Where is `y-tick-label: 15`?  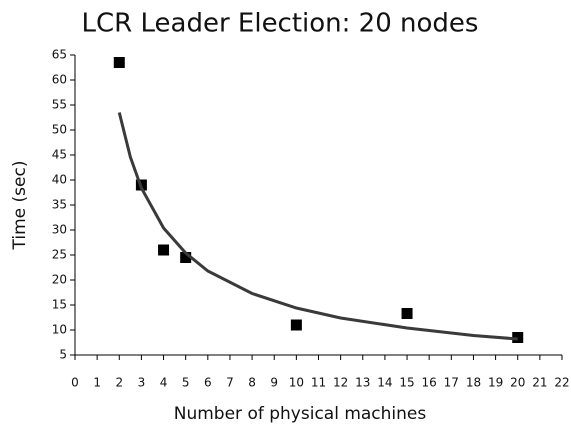 y-tick-label: 15 is located at coordinates (59, 305).